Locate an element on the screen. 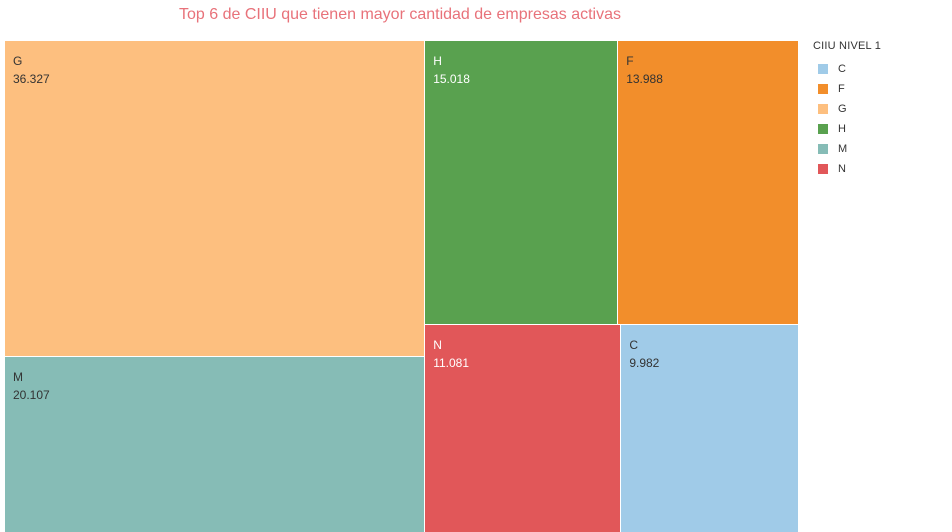  tile-value: 11.081 is located at coordinates (451, 363).